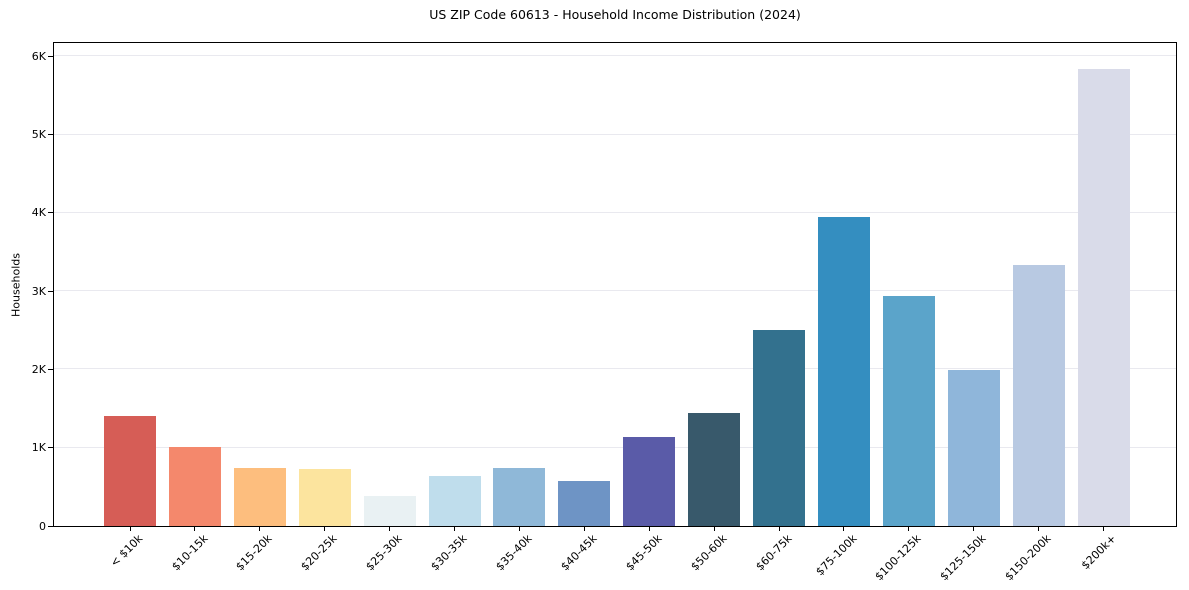 This screenshot has width=1189, height=590. What do you see at coordinates (42, 526) in the screenshot?
I see `y-tick-label: 0` at bounding box center [42, 526].